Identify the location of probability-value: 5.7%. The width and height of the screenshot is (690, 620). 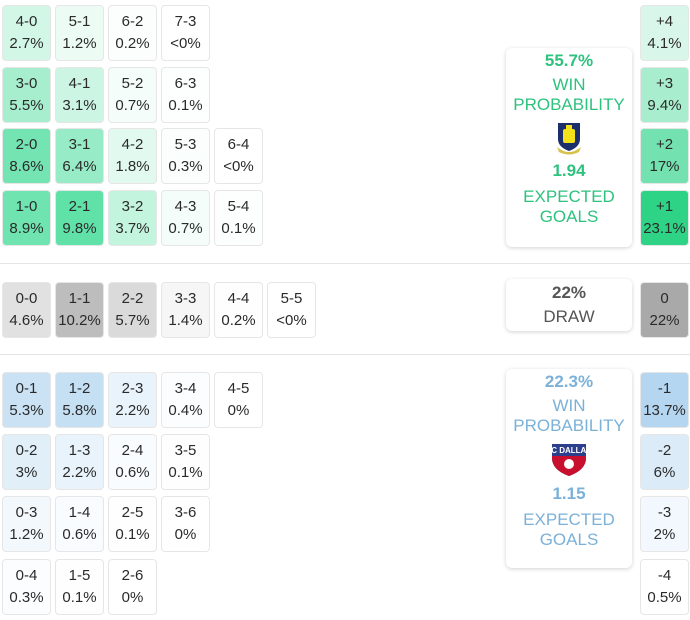
(132, 320).